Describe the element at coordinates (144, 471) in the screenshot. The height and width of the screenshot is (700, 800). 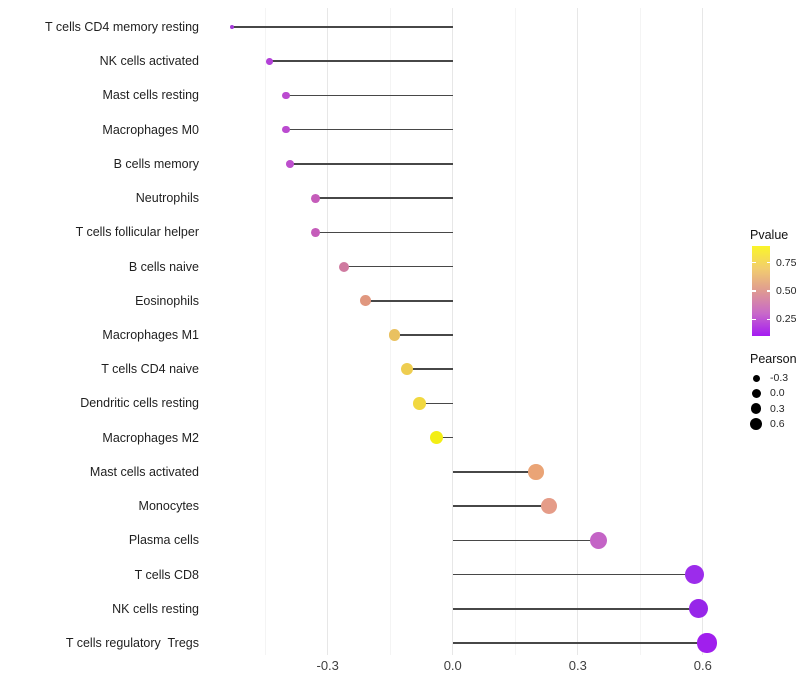
I see `category-label: Mast cells activated` at that location.